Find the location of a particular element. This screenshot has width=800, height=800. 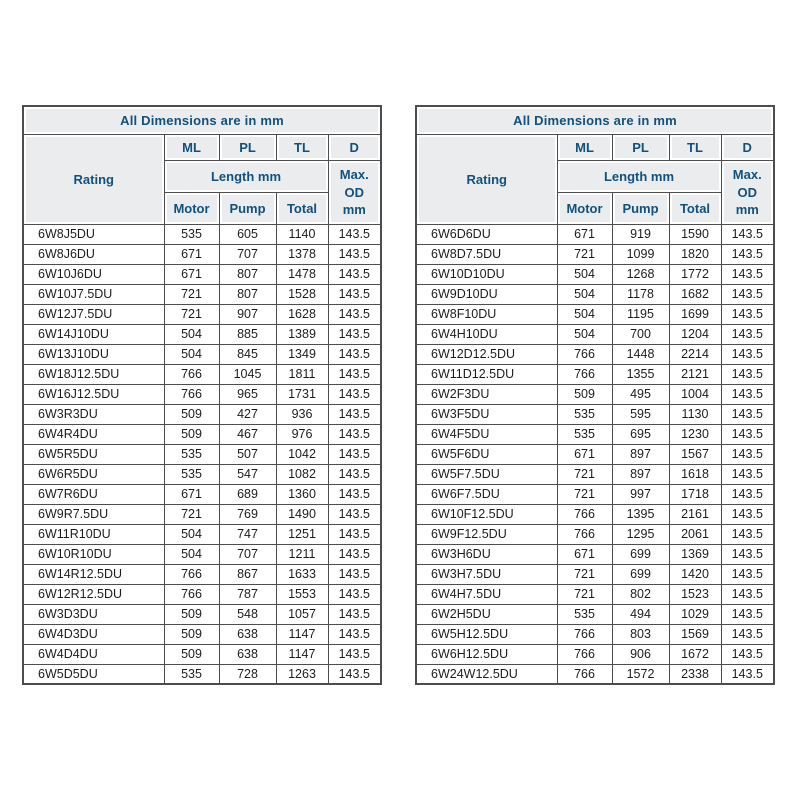

total-length-cell: 1820 is located at coordinates (695, 254).